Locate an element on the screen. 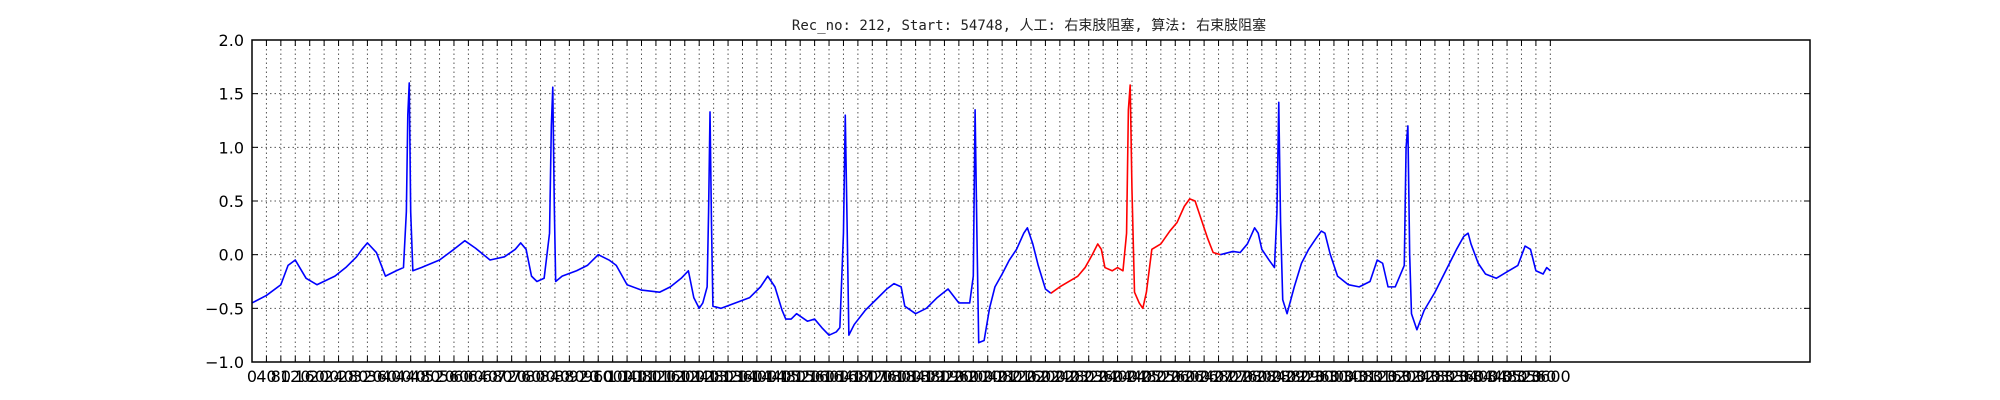  x-tick-label: 3360 is located at coordinates (1463, 376).